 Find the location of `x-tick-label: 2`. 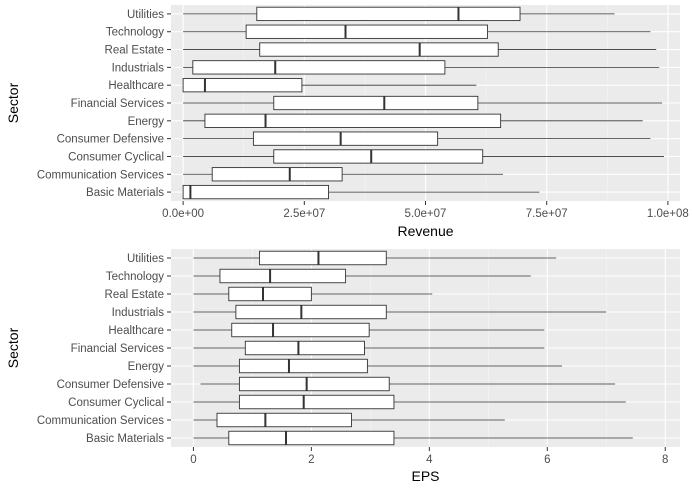

x-tick-label: 2 is located at coordinates (311, 460).